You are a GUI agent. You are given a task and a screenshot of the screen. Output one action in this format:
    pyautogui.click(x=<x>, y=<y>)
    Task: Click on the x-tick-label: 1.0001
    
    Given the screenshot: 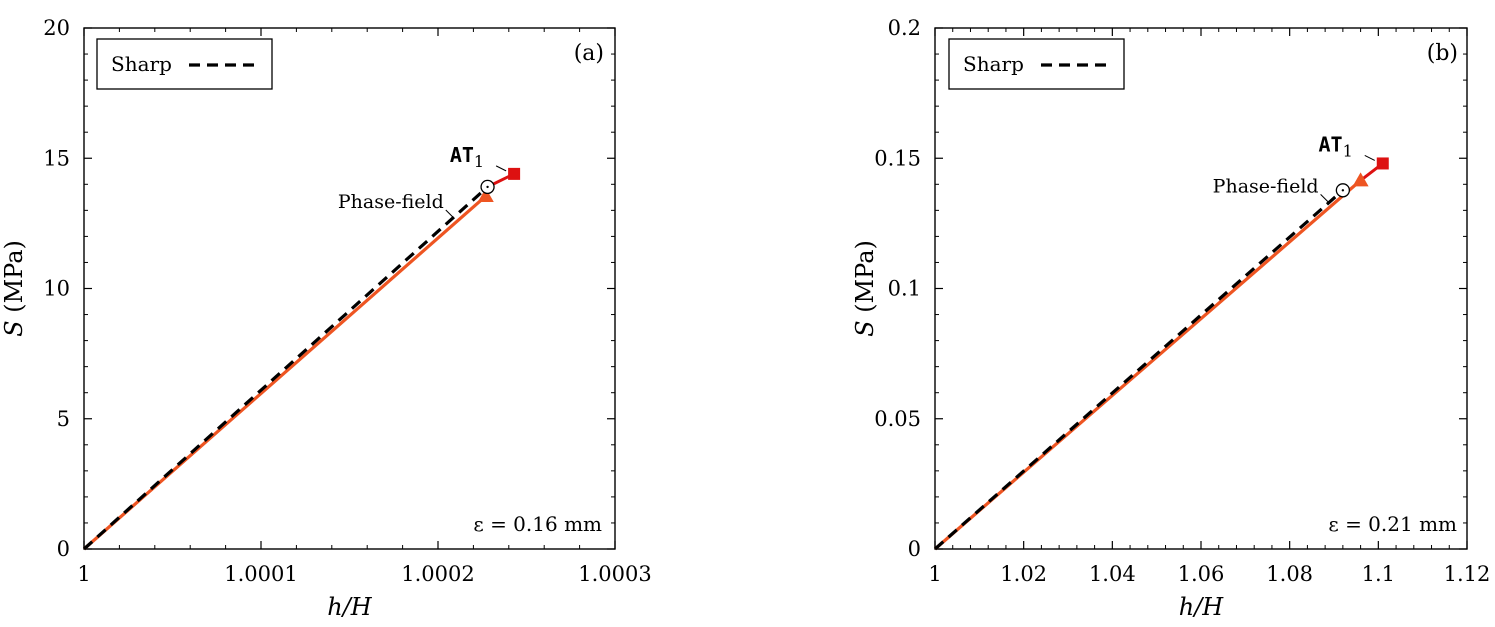 What is the action you would take?
    pyautogui.click(x=260, y=574)
    